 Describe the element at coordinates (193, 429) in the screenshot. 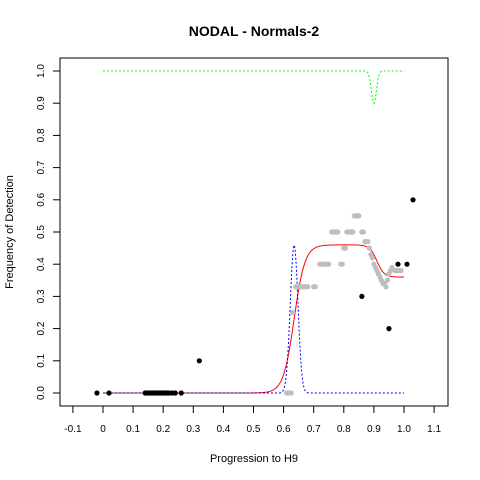

I see `x-tick-label: 0.3` at that location.